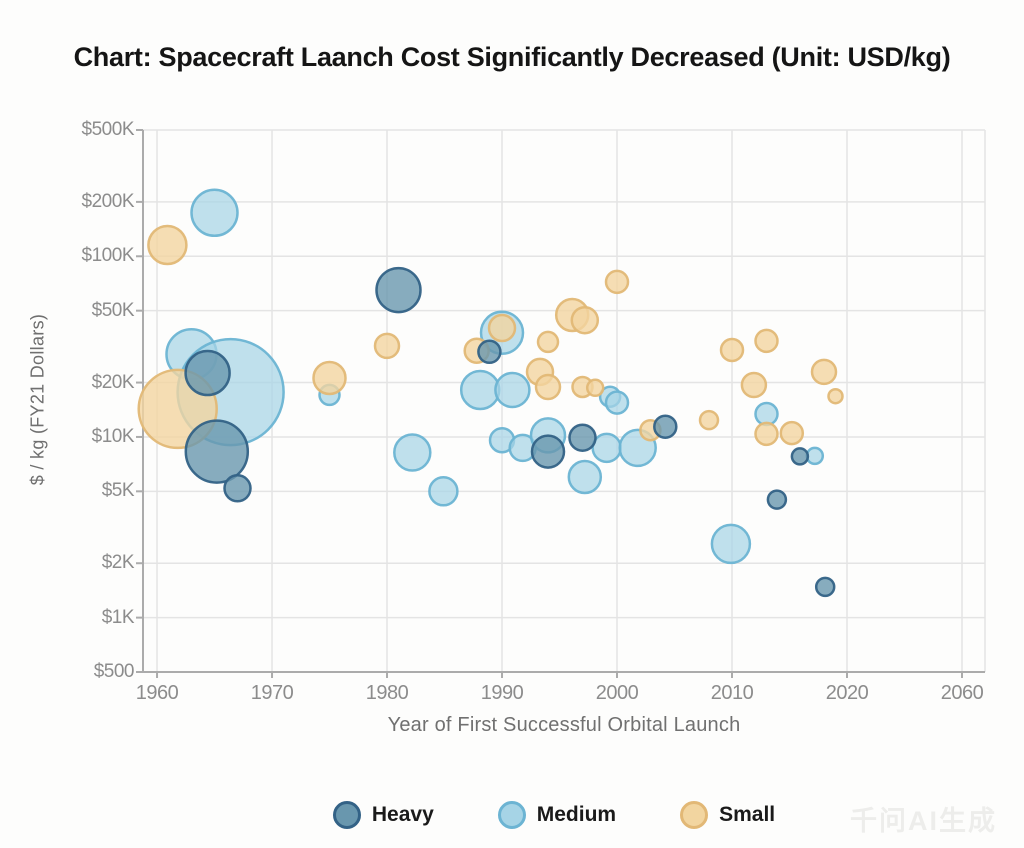 The height and width of the screenshot is (848, 1024). I want to click on x-tick-label: 2010, so click(732, 693).